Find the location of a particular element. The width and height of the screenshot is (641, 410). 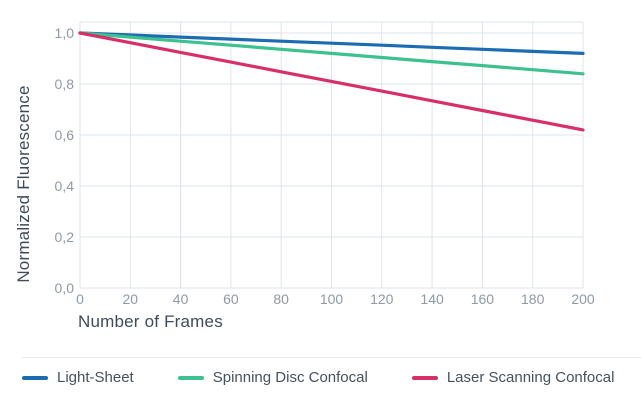

legend-label: Spinning Disc Confocal is located at coordinates (290, 377).